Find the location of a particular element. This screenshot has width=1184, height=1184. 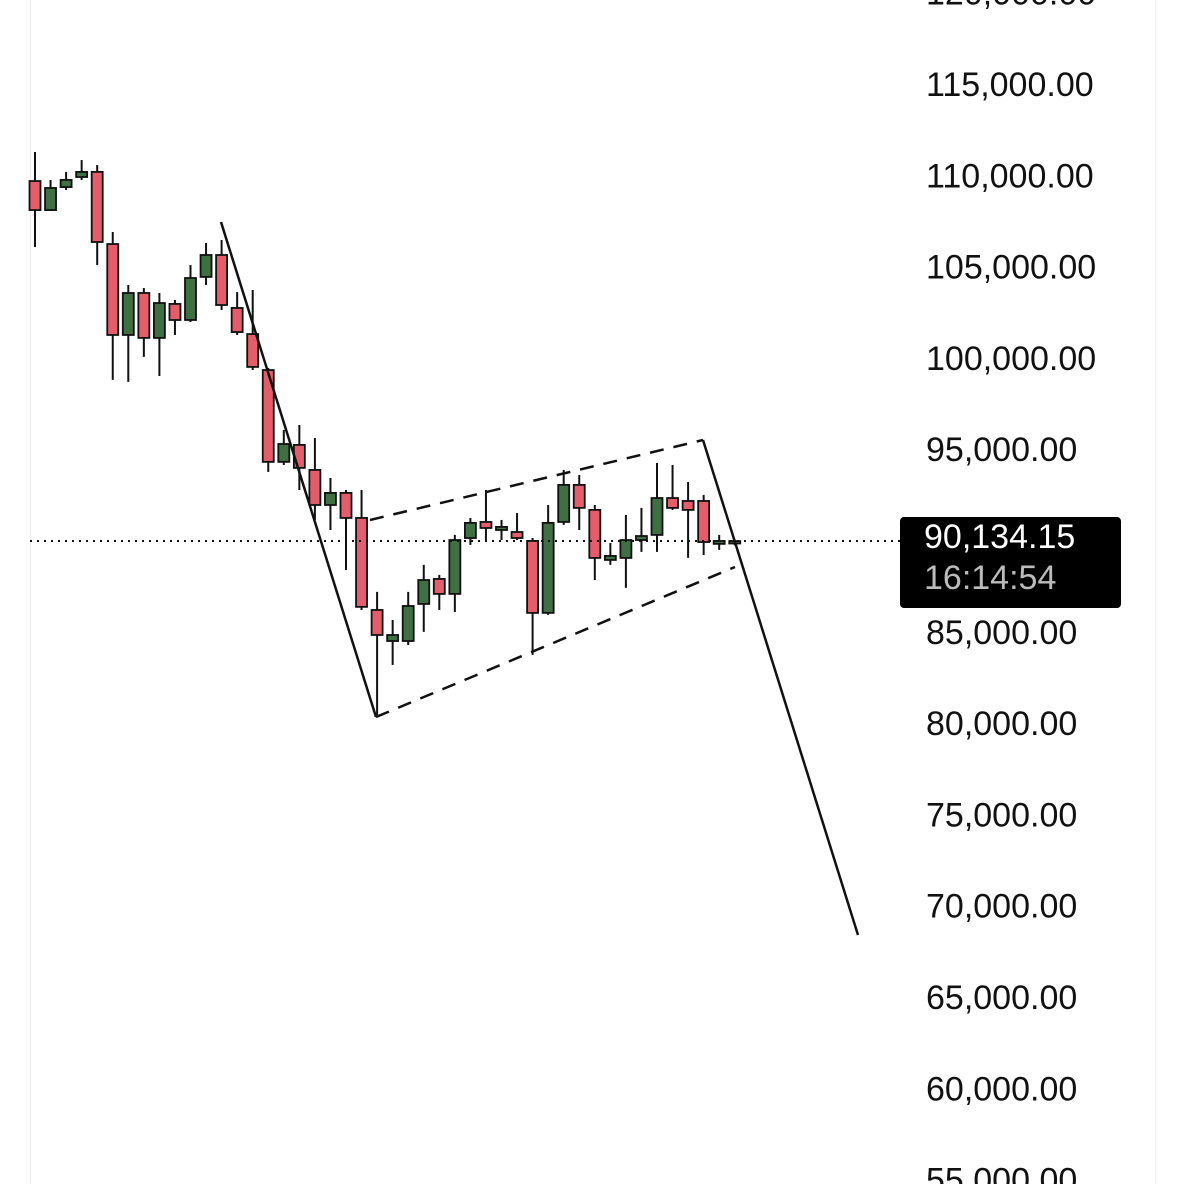

y-tick-label: 75,000.00 is located at coordinates (1001, 815).